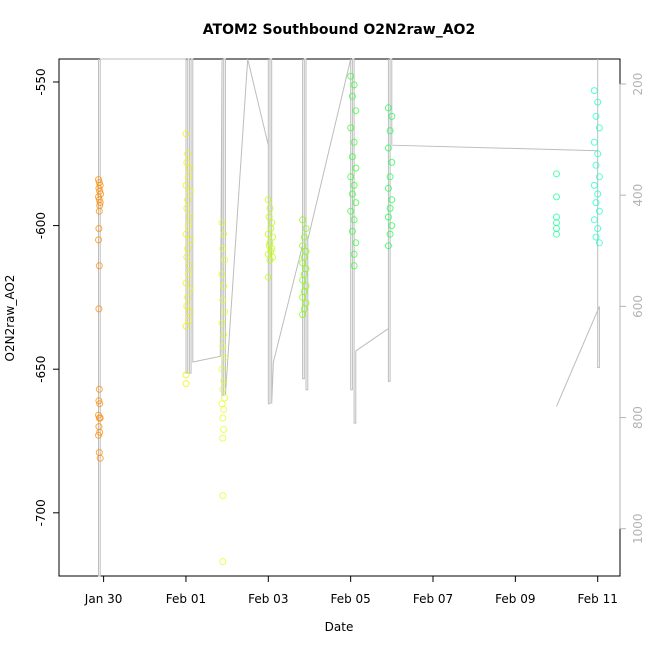 This screenshot has width=650, height=650. What do you see at coordinates (638, 417) in the screenshot?
I see `right-tick-label: 800` at bounding box center [638, 417].